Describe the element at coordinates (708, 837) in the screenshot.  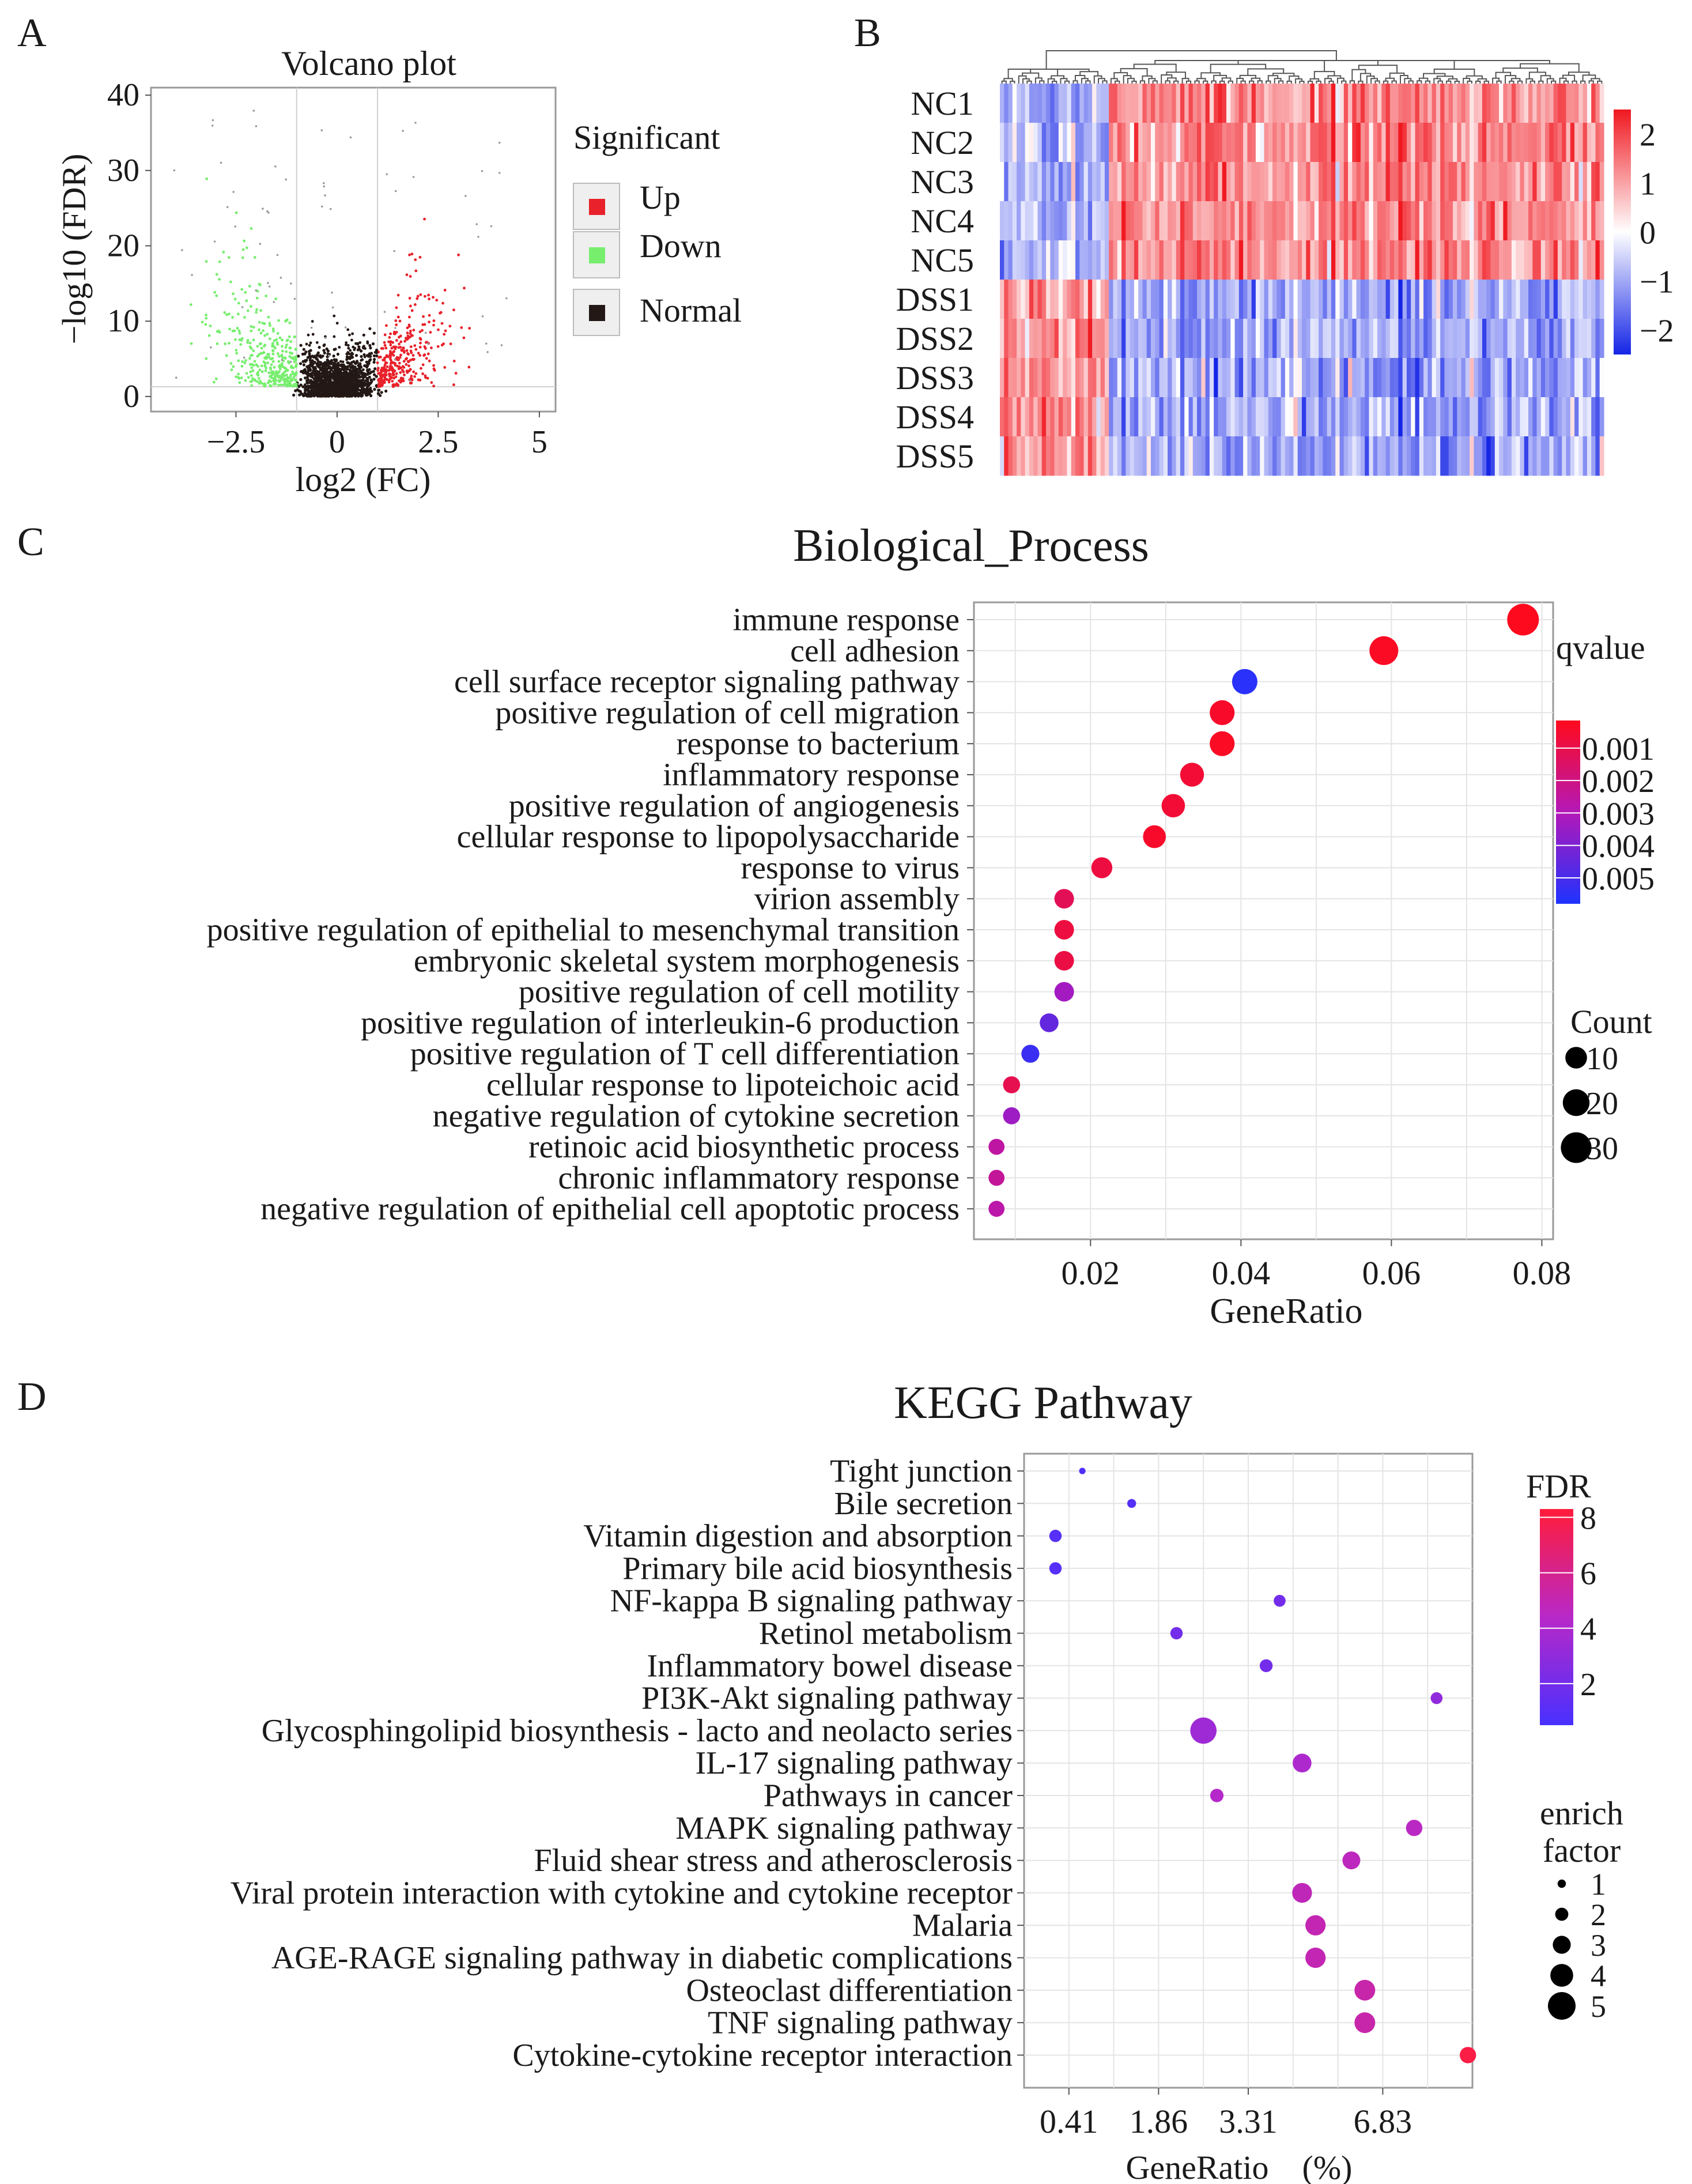
I see `bp-category-label: cellular response to lipopolysaccharide` at that location.